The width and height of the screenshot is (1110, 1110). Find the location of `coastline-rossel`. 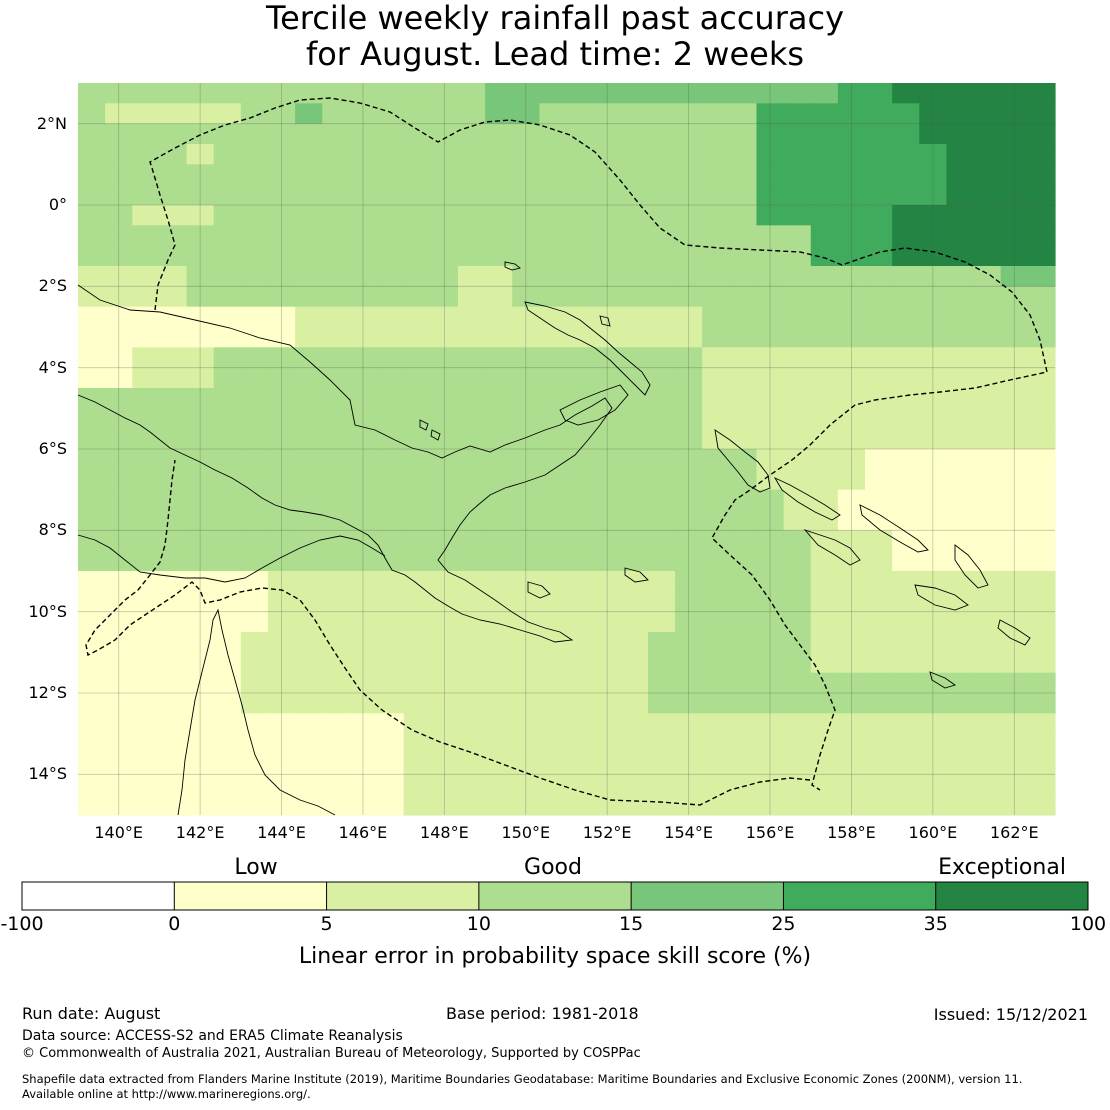

coastline-rossel is located at coordinates (636, 575).